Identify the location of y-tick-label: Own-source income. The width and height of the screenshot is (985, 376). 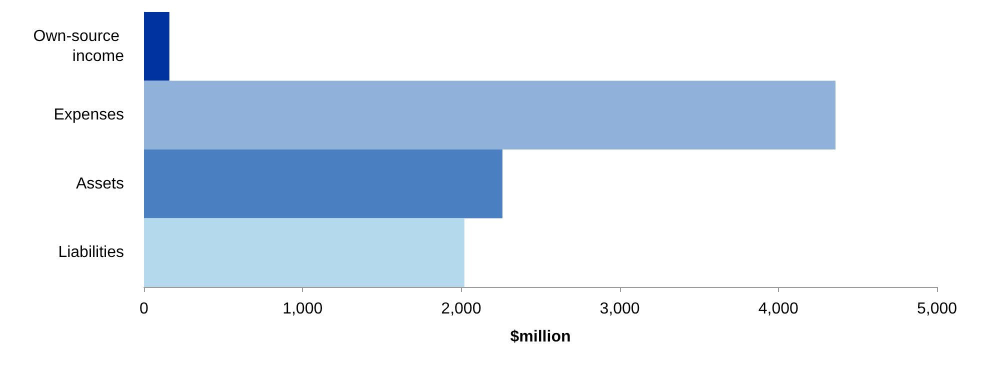
(78, 46).